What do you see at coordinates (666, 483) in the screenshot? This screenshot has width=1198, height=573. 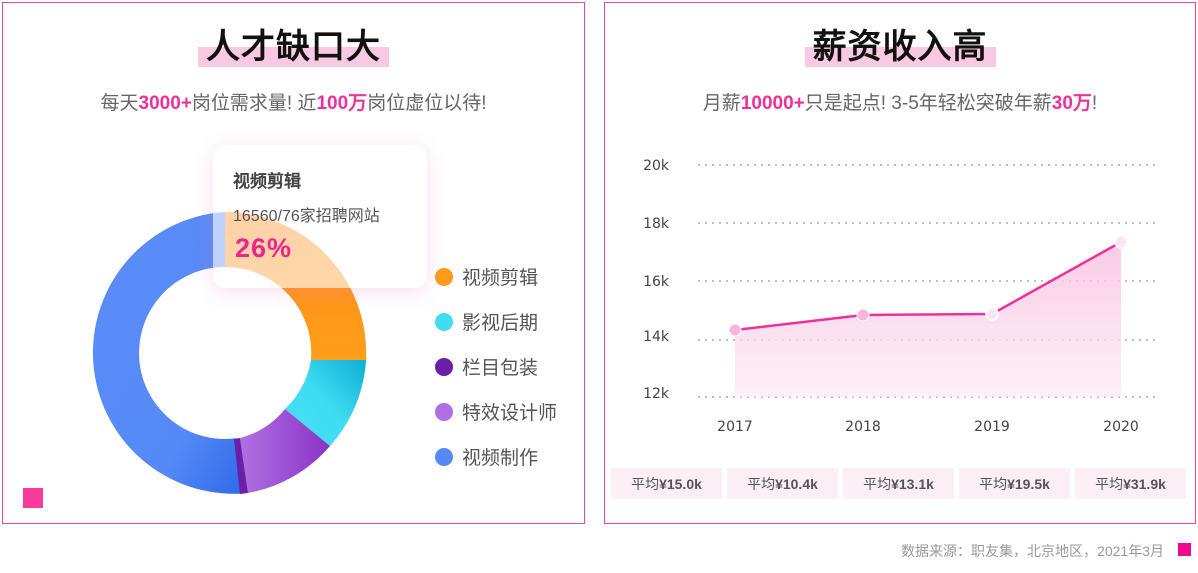 I see `average-salary-box: 平均 ¥15.0k` at bounding box center [666, 483].